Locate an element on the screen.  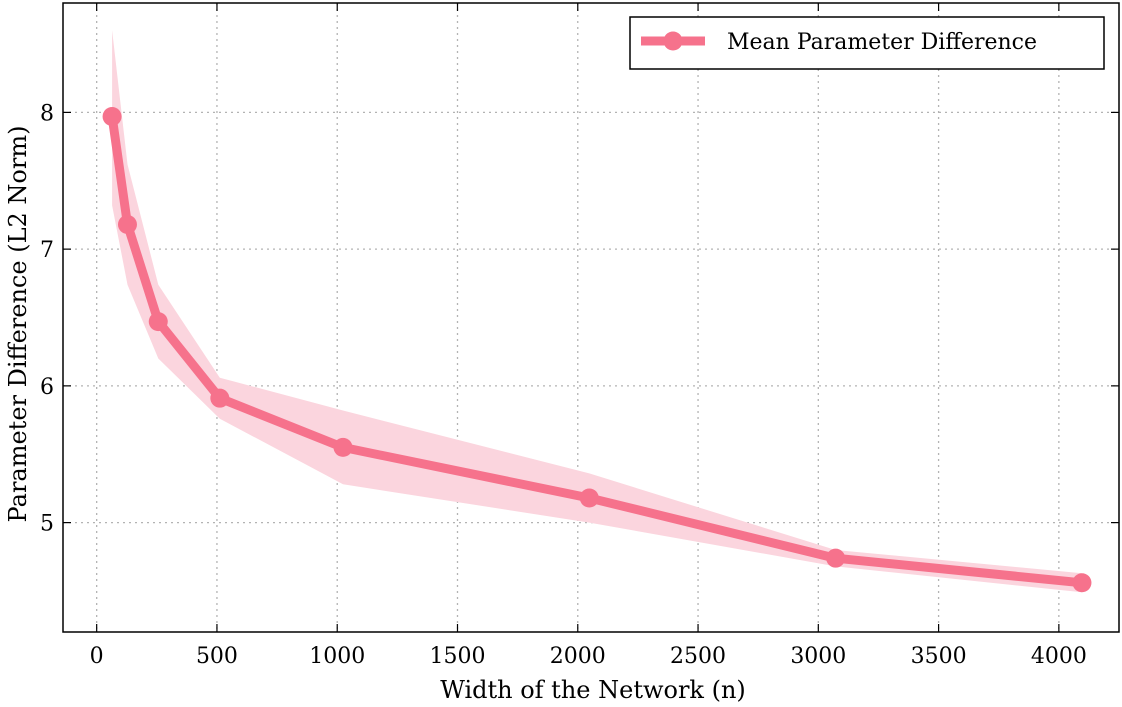
x-tick-label: 3000 is located at coordinates (818, 656).